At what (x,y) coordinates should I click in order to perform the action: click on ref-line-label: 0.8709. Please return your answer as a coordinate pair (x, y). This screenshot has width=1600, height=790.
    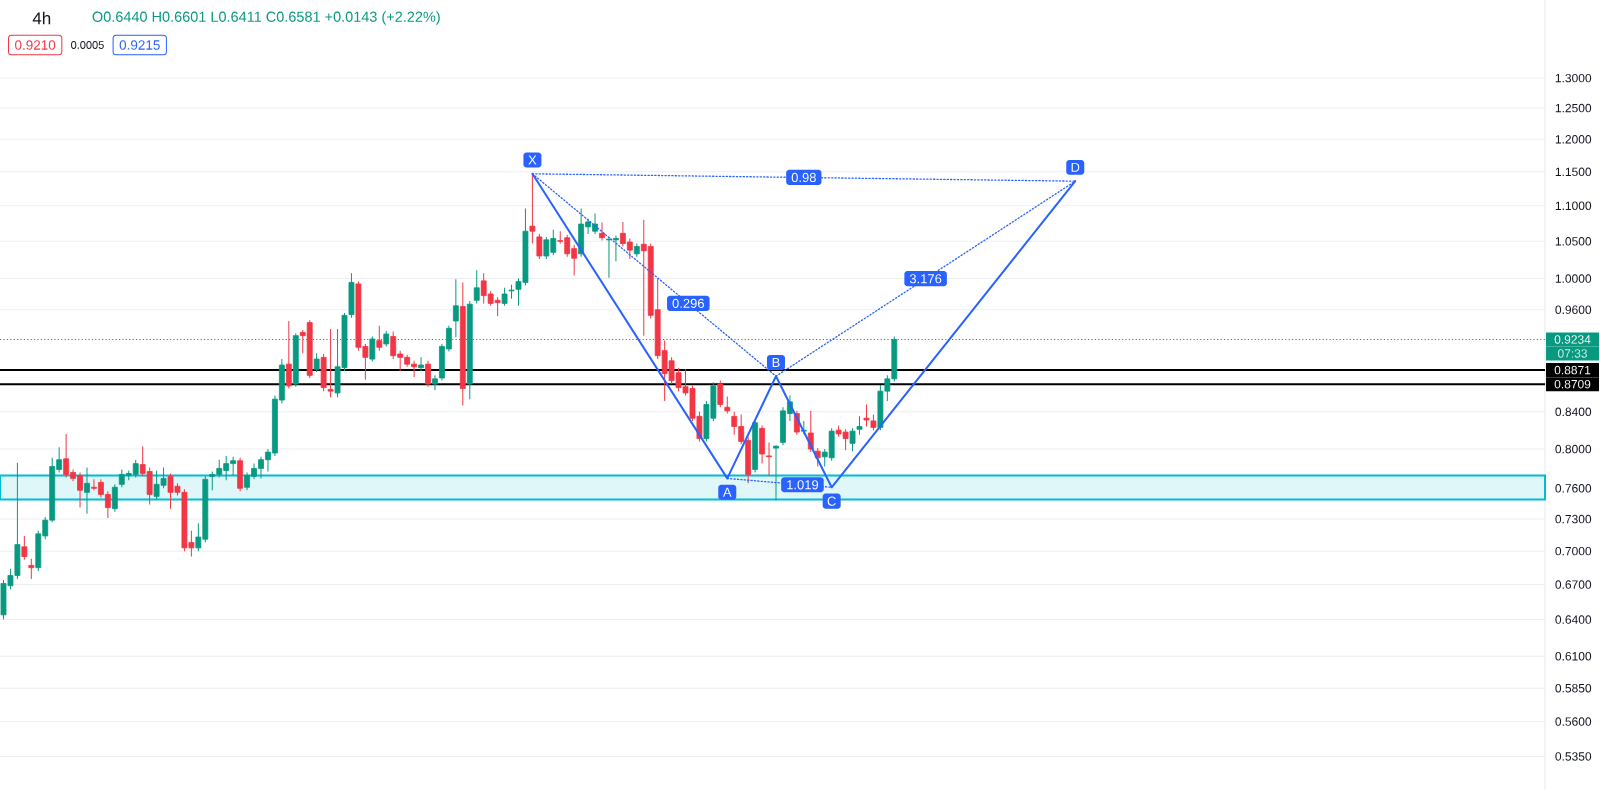
    Looking at the image, I should click on (1572, 384).